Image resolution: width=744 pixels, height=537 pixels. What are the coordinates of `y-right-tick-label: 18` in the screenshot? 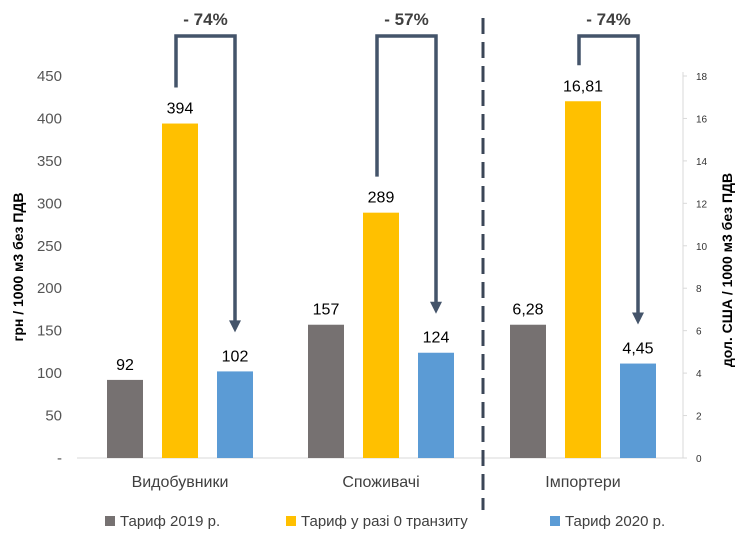 It's located at (702, 77).